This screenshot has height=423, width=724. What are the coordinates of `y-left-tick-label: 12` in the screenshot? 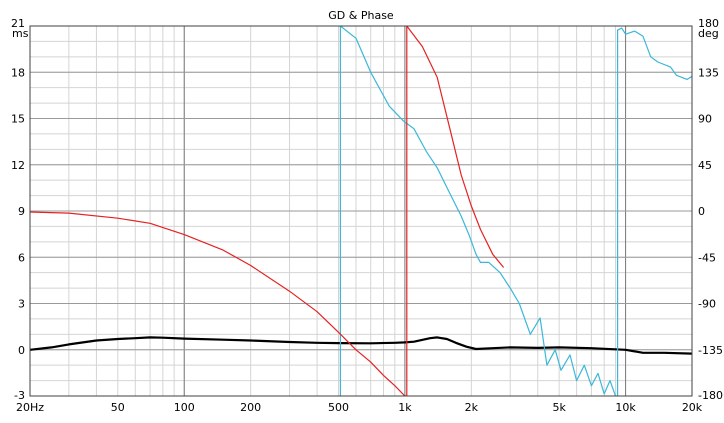 It's located at (18, 165).